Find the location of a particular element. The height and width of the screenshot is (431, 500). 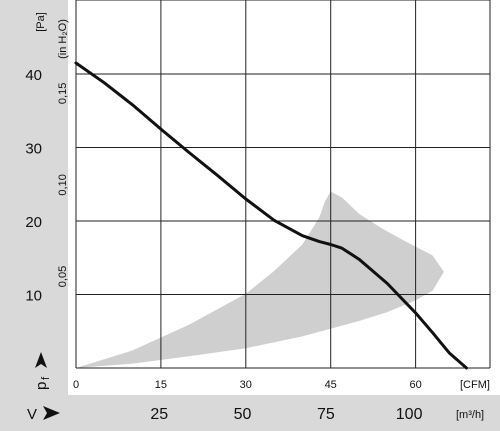

tick-label-pa: 30 is located at coordinates (33, 149).